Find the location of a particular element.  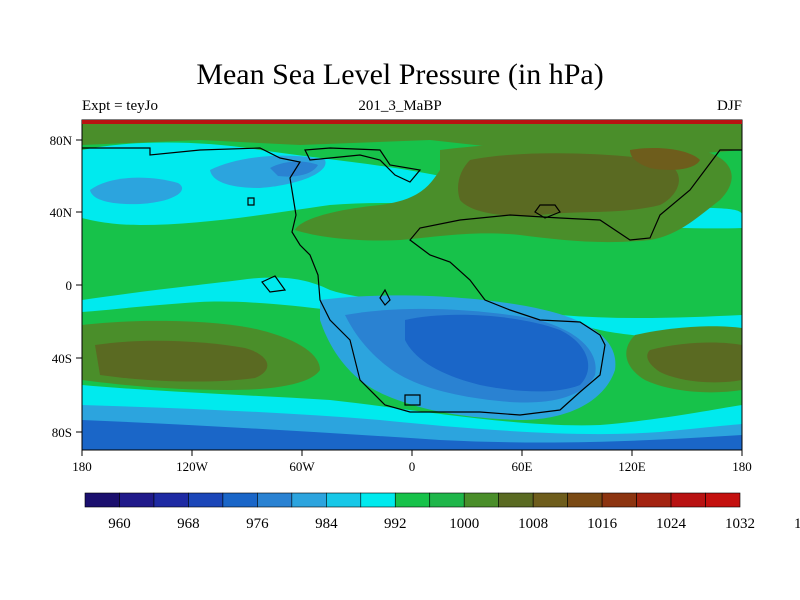

lon-tick-label: 60W is located at coordinates (302, 466).